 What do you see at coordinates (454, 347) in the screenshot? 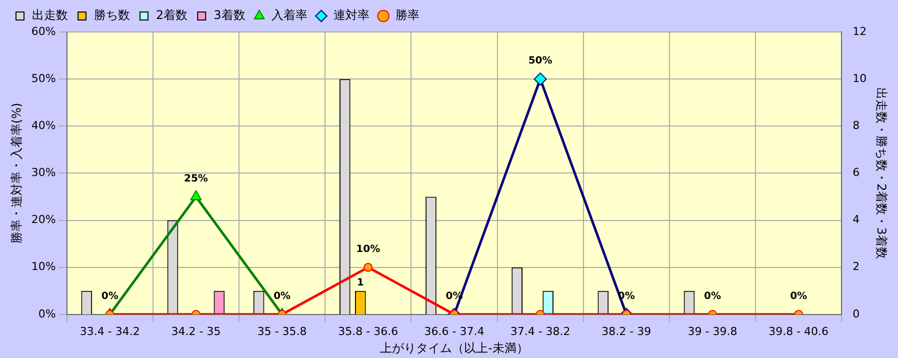
I see `x-axis-title: 上がりタイム（以上-未満）` at bounding box center [454, 347].